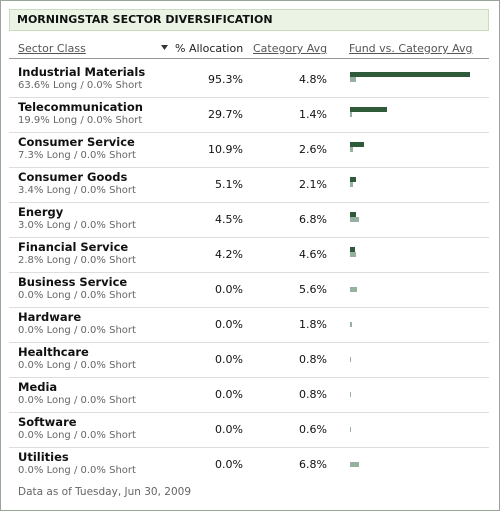  What do you see at coordinates (76, 142) in the screenshot?
I see `sector-name: Consumer Service` at bounding box center [76, 142].